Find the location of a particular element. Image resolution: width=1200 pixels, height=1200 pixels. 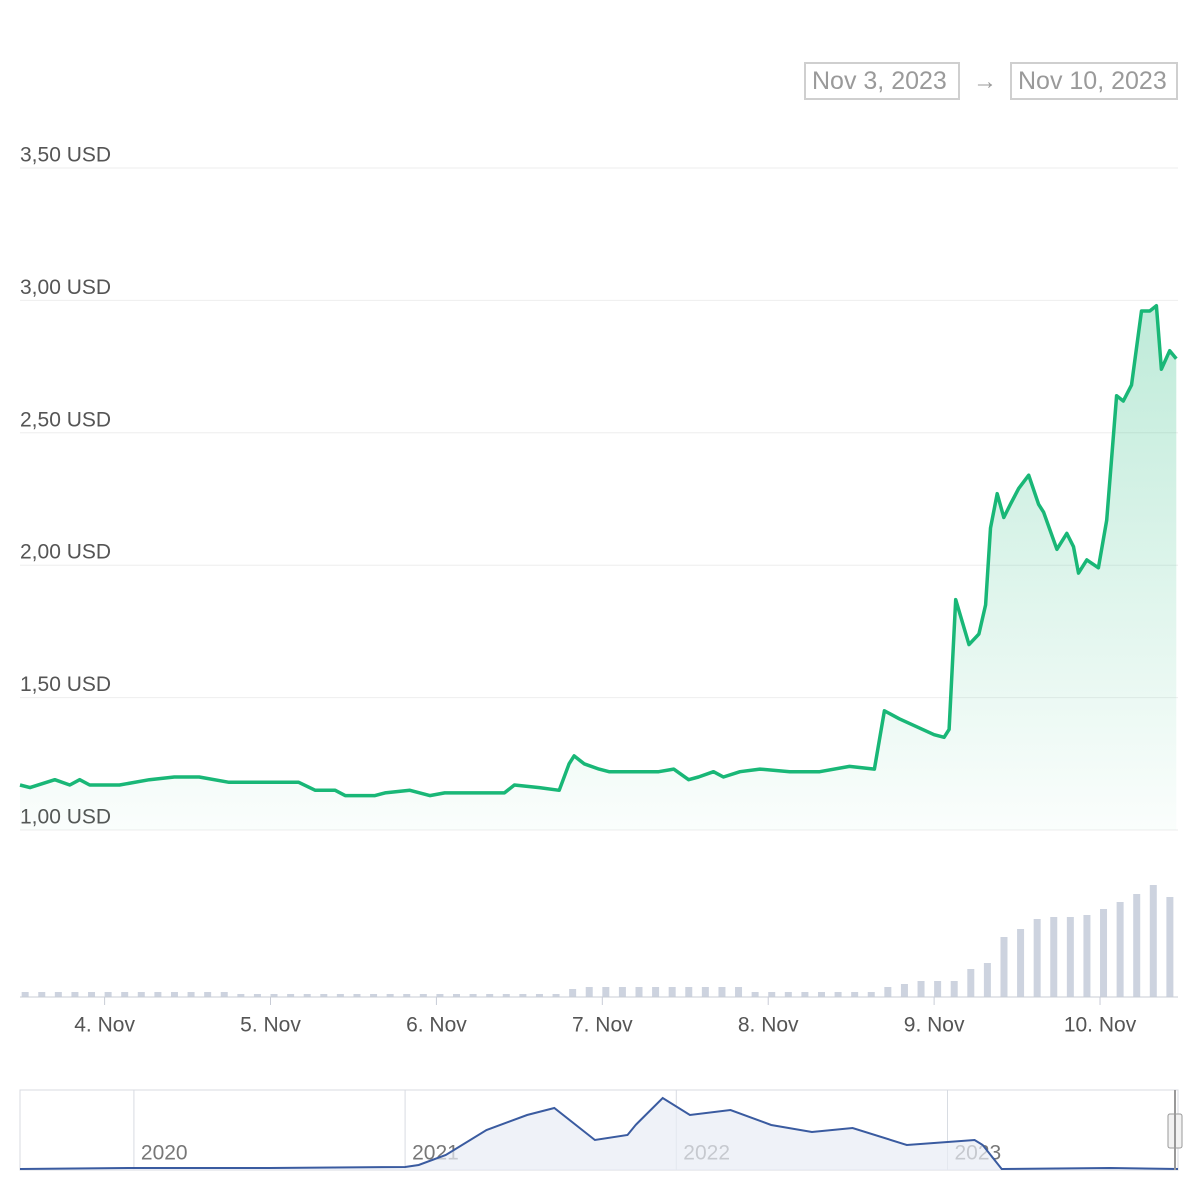

navigator-line is located at coordinates (599, 1133).